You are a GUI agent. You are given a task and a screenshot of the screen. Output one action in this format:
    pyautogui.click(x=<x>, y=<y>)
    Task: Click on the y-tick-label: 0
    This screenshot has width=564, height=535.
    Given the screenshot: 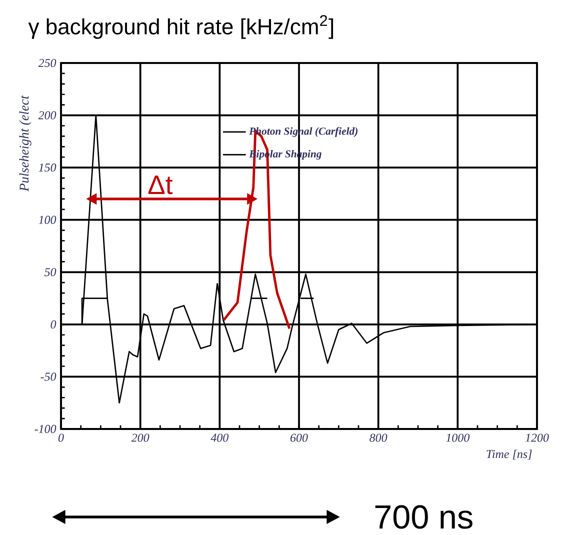 What is the action you would take?
    pyautogui.click(x=53, y=324)
    